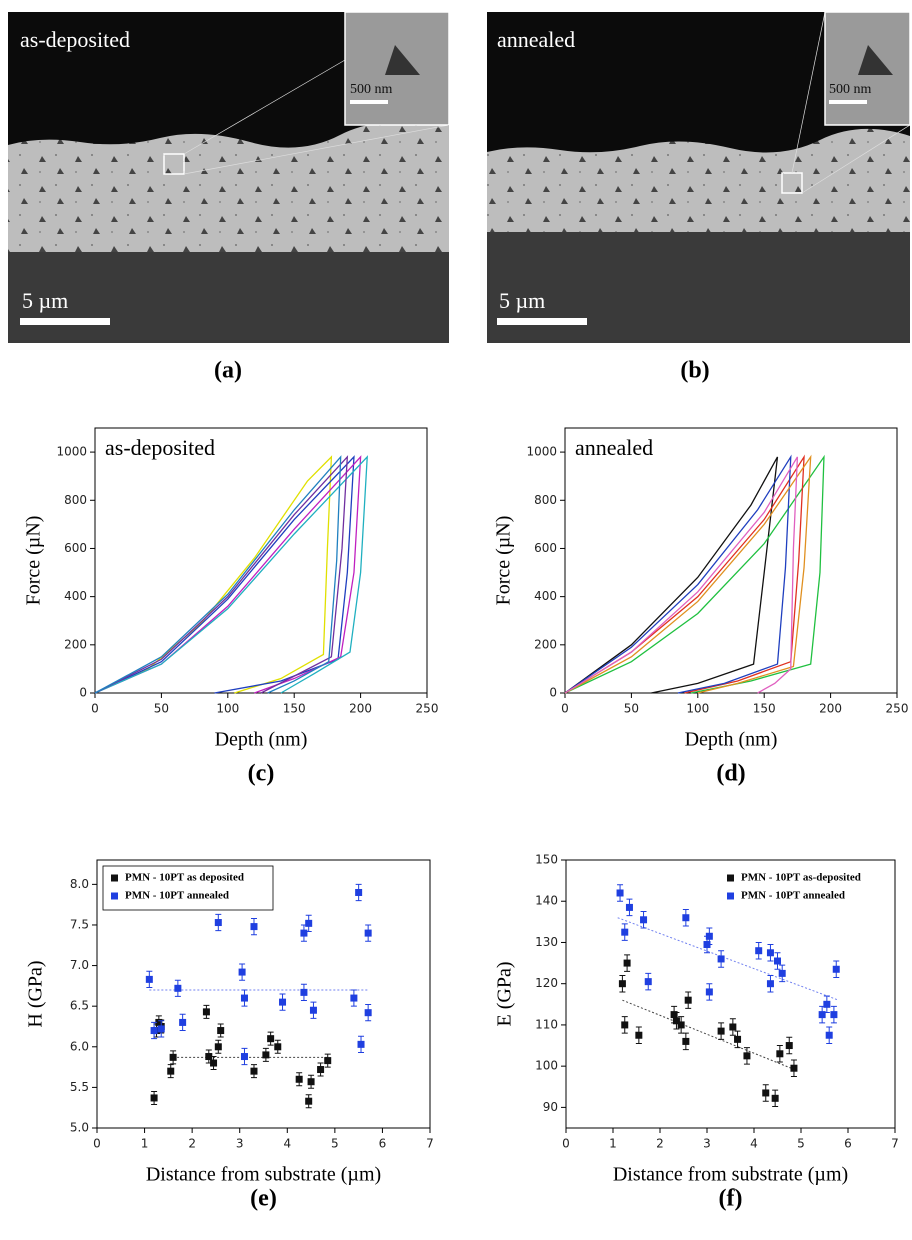 The width and height of the screenshot is (912, 1240). Describe the element at coordinates (545, 596) in the screenshot. I see `y-tick-label: 400` at that location.